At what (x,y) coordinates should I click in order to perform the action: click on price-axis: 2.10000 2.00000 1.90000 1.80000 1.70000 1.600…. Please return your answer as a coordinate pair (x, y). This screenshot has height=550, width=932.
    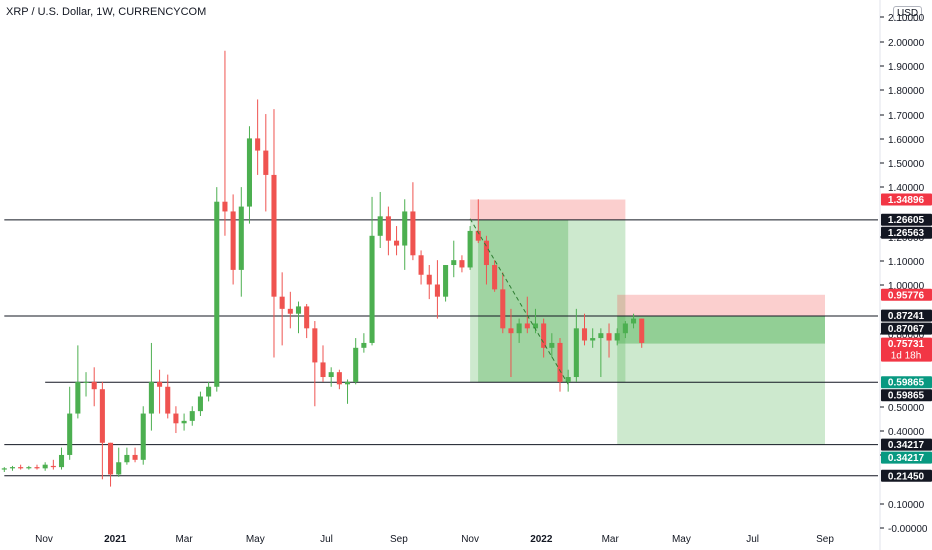
    Looking at the image, I should click on (903, 275).